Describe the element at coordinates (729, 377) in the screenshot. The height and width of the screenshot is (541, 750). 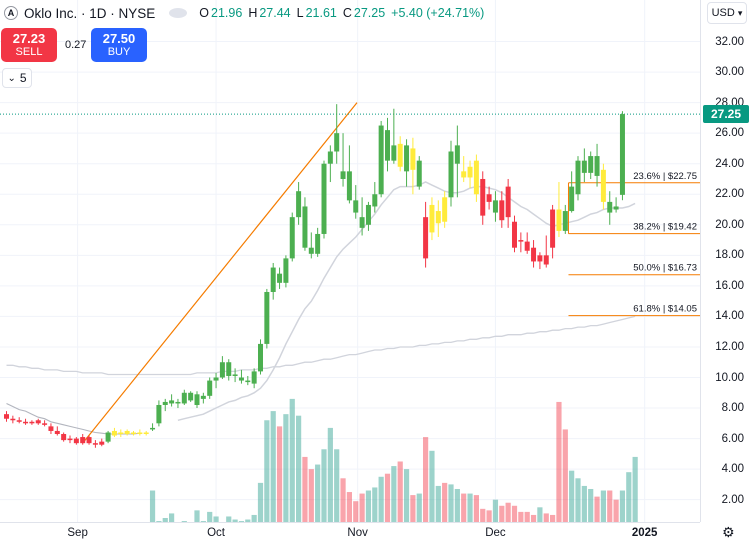
I see `y-tick-label: 10.00` at that location.